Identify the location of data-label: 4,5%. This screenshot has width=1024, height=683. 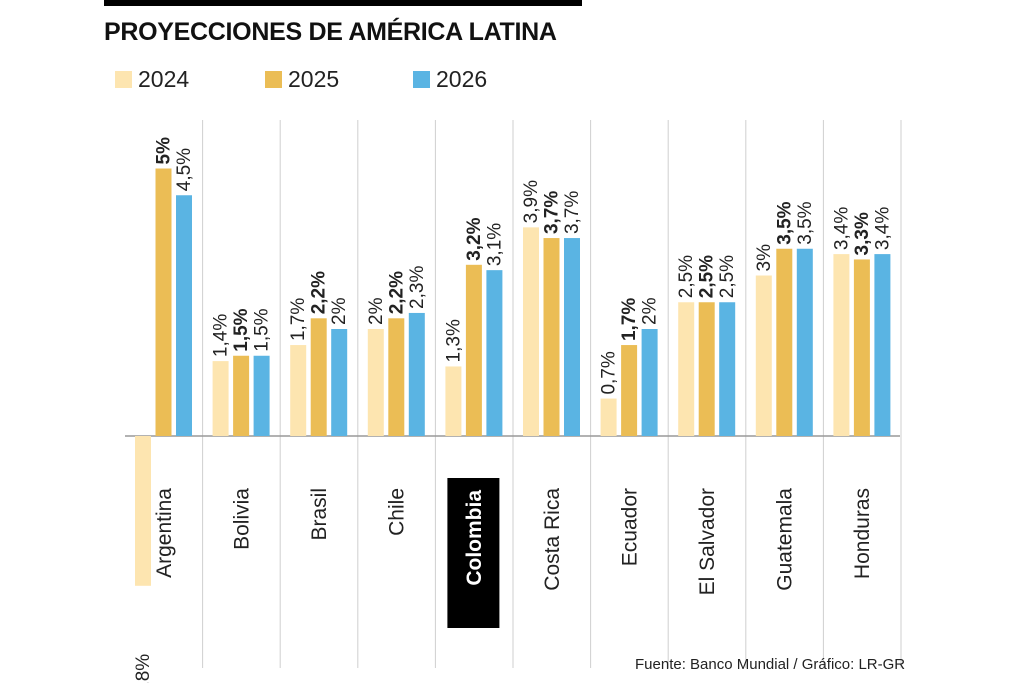
(184, 169).